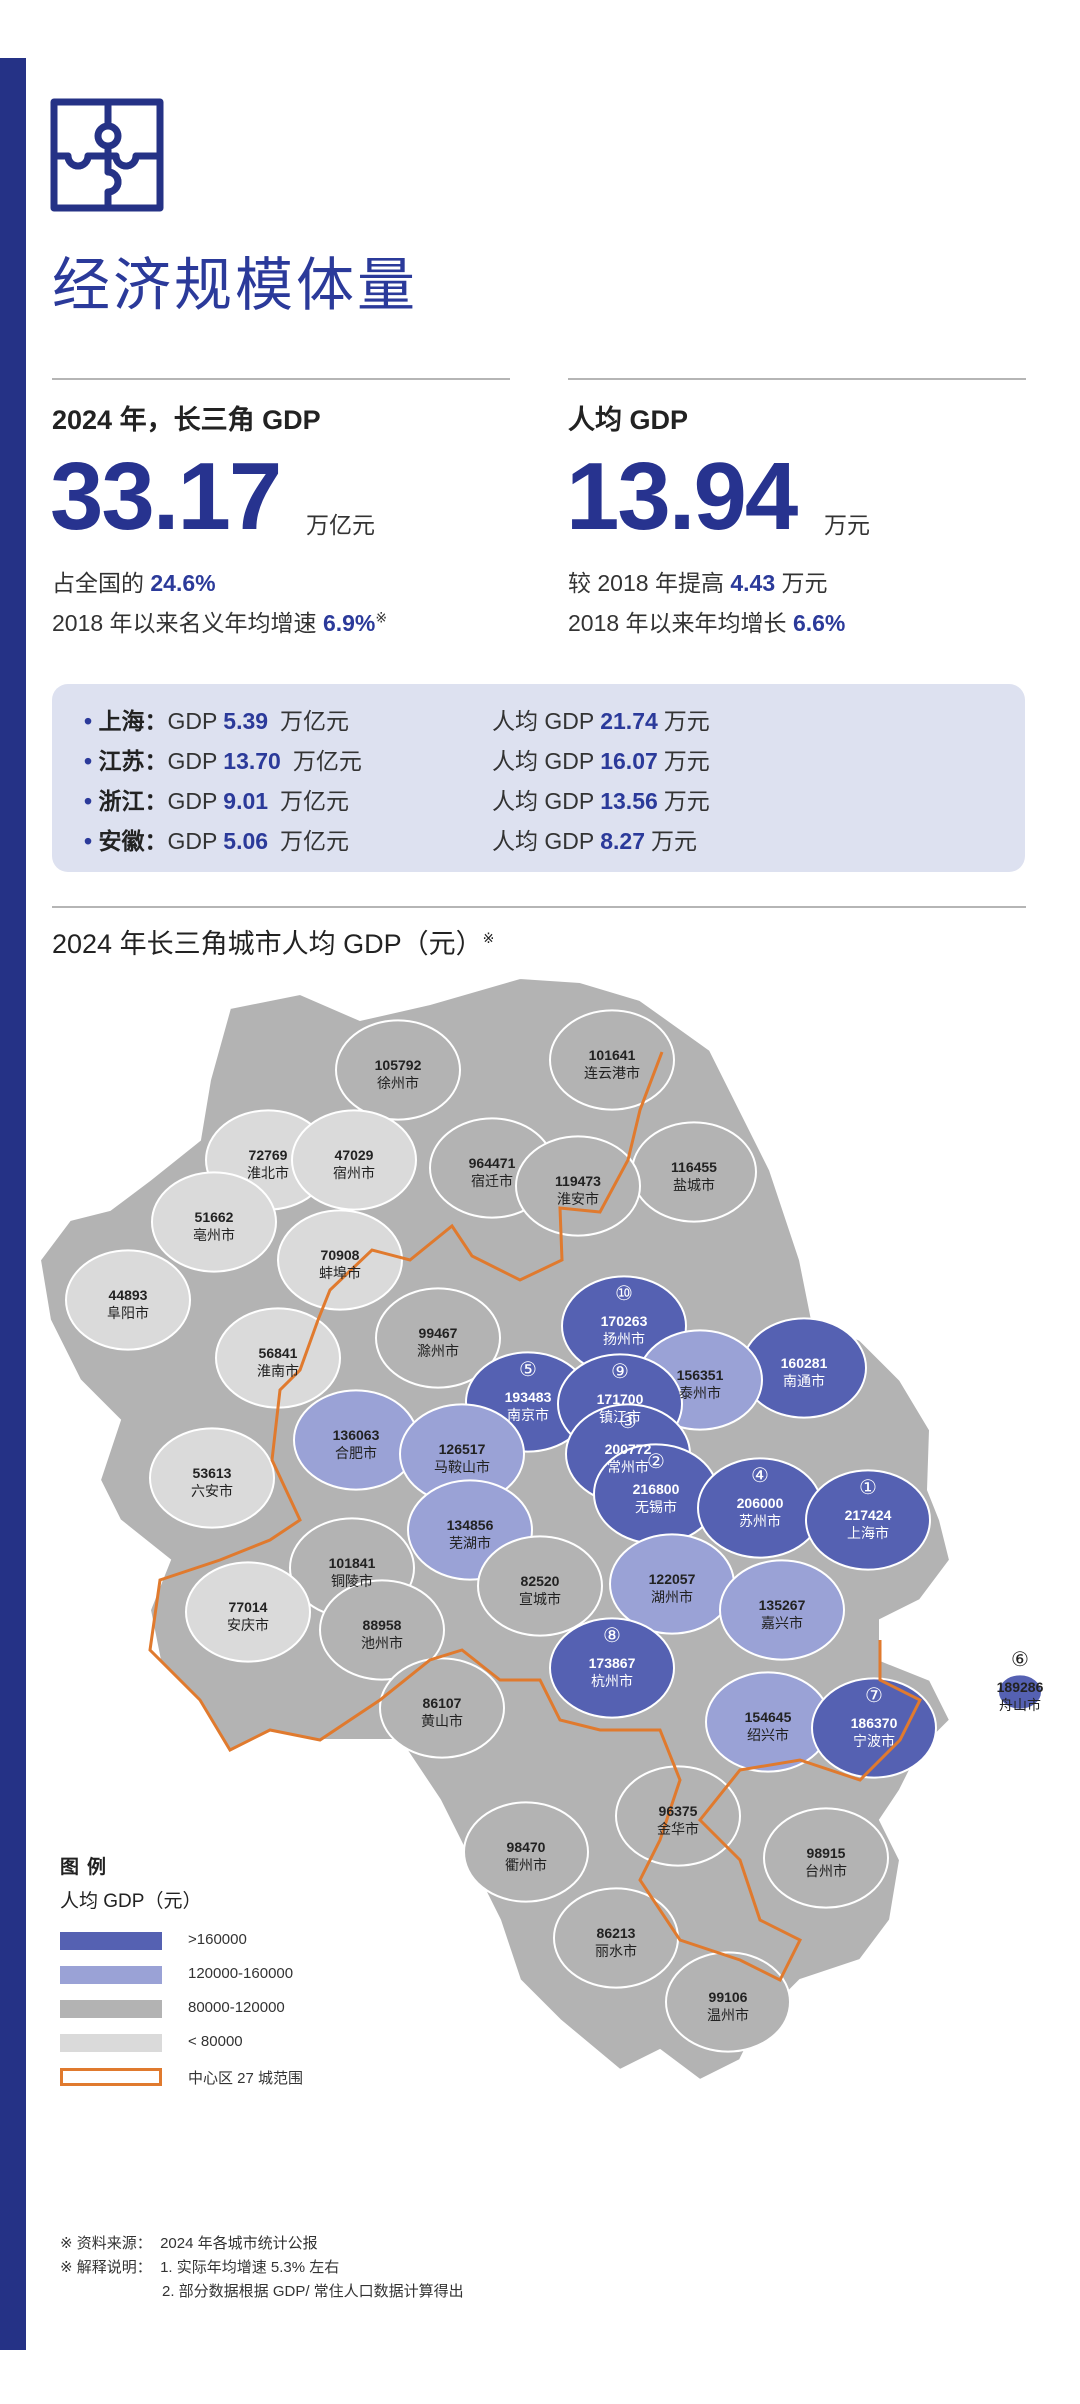 This screenshot has width=1080, height=2404. What do you see at coordinates (656, 1489) in the screenshot?
I see `city-value: 216800` at bounding box center [656, 1489].